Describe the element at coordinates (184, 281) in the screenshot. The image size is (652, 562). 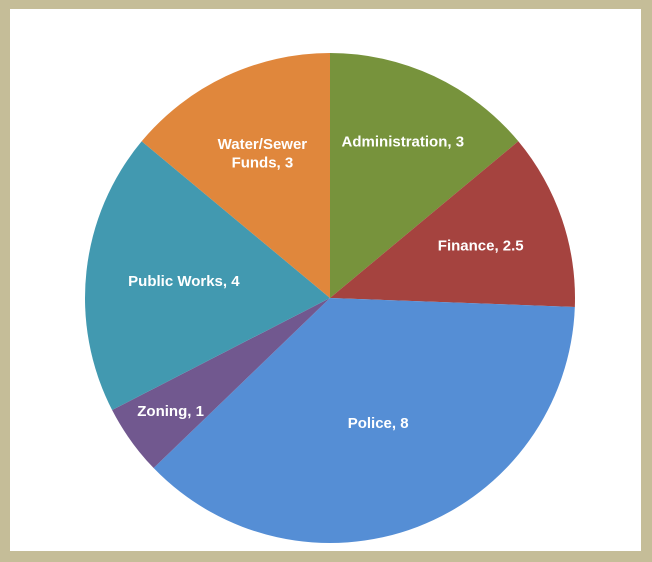
I see `data-label: Public Works, 4` at that location.